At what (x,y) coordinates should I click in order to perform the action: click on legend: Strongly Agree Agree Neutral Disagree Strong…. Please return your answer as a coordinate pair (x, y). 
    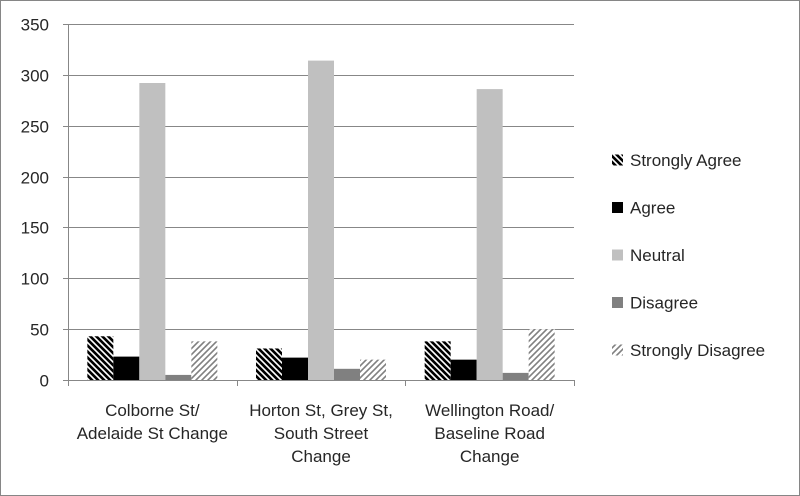
    Looking at the image, I should click on (688, 255).